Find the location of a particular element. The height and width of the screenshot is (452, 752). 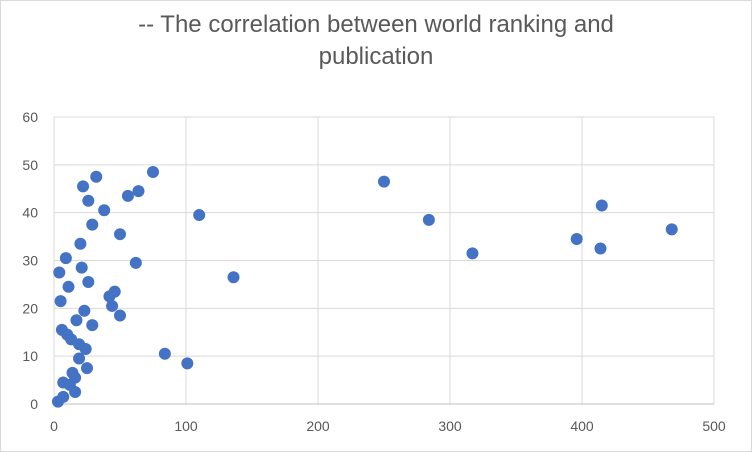

y-tick-label: 30 is located at coordinates (30, 261).